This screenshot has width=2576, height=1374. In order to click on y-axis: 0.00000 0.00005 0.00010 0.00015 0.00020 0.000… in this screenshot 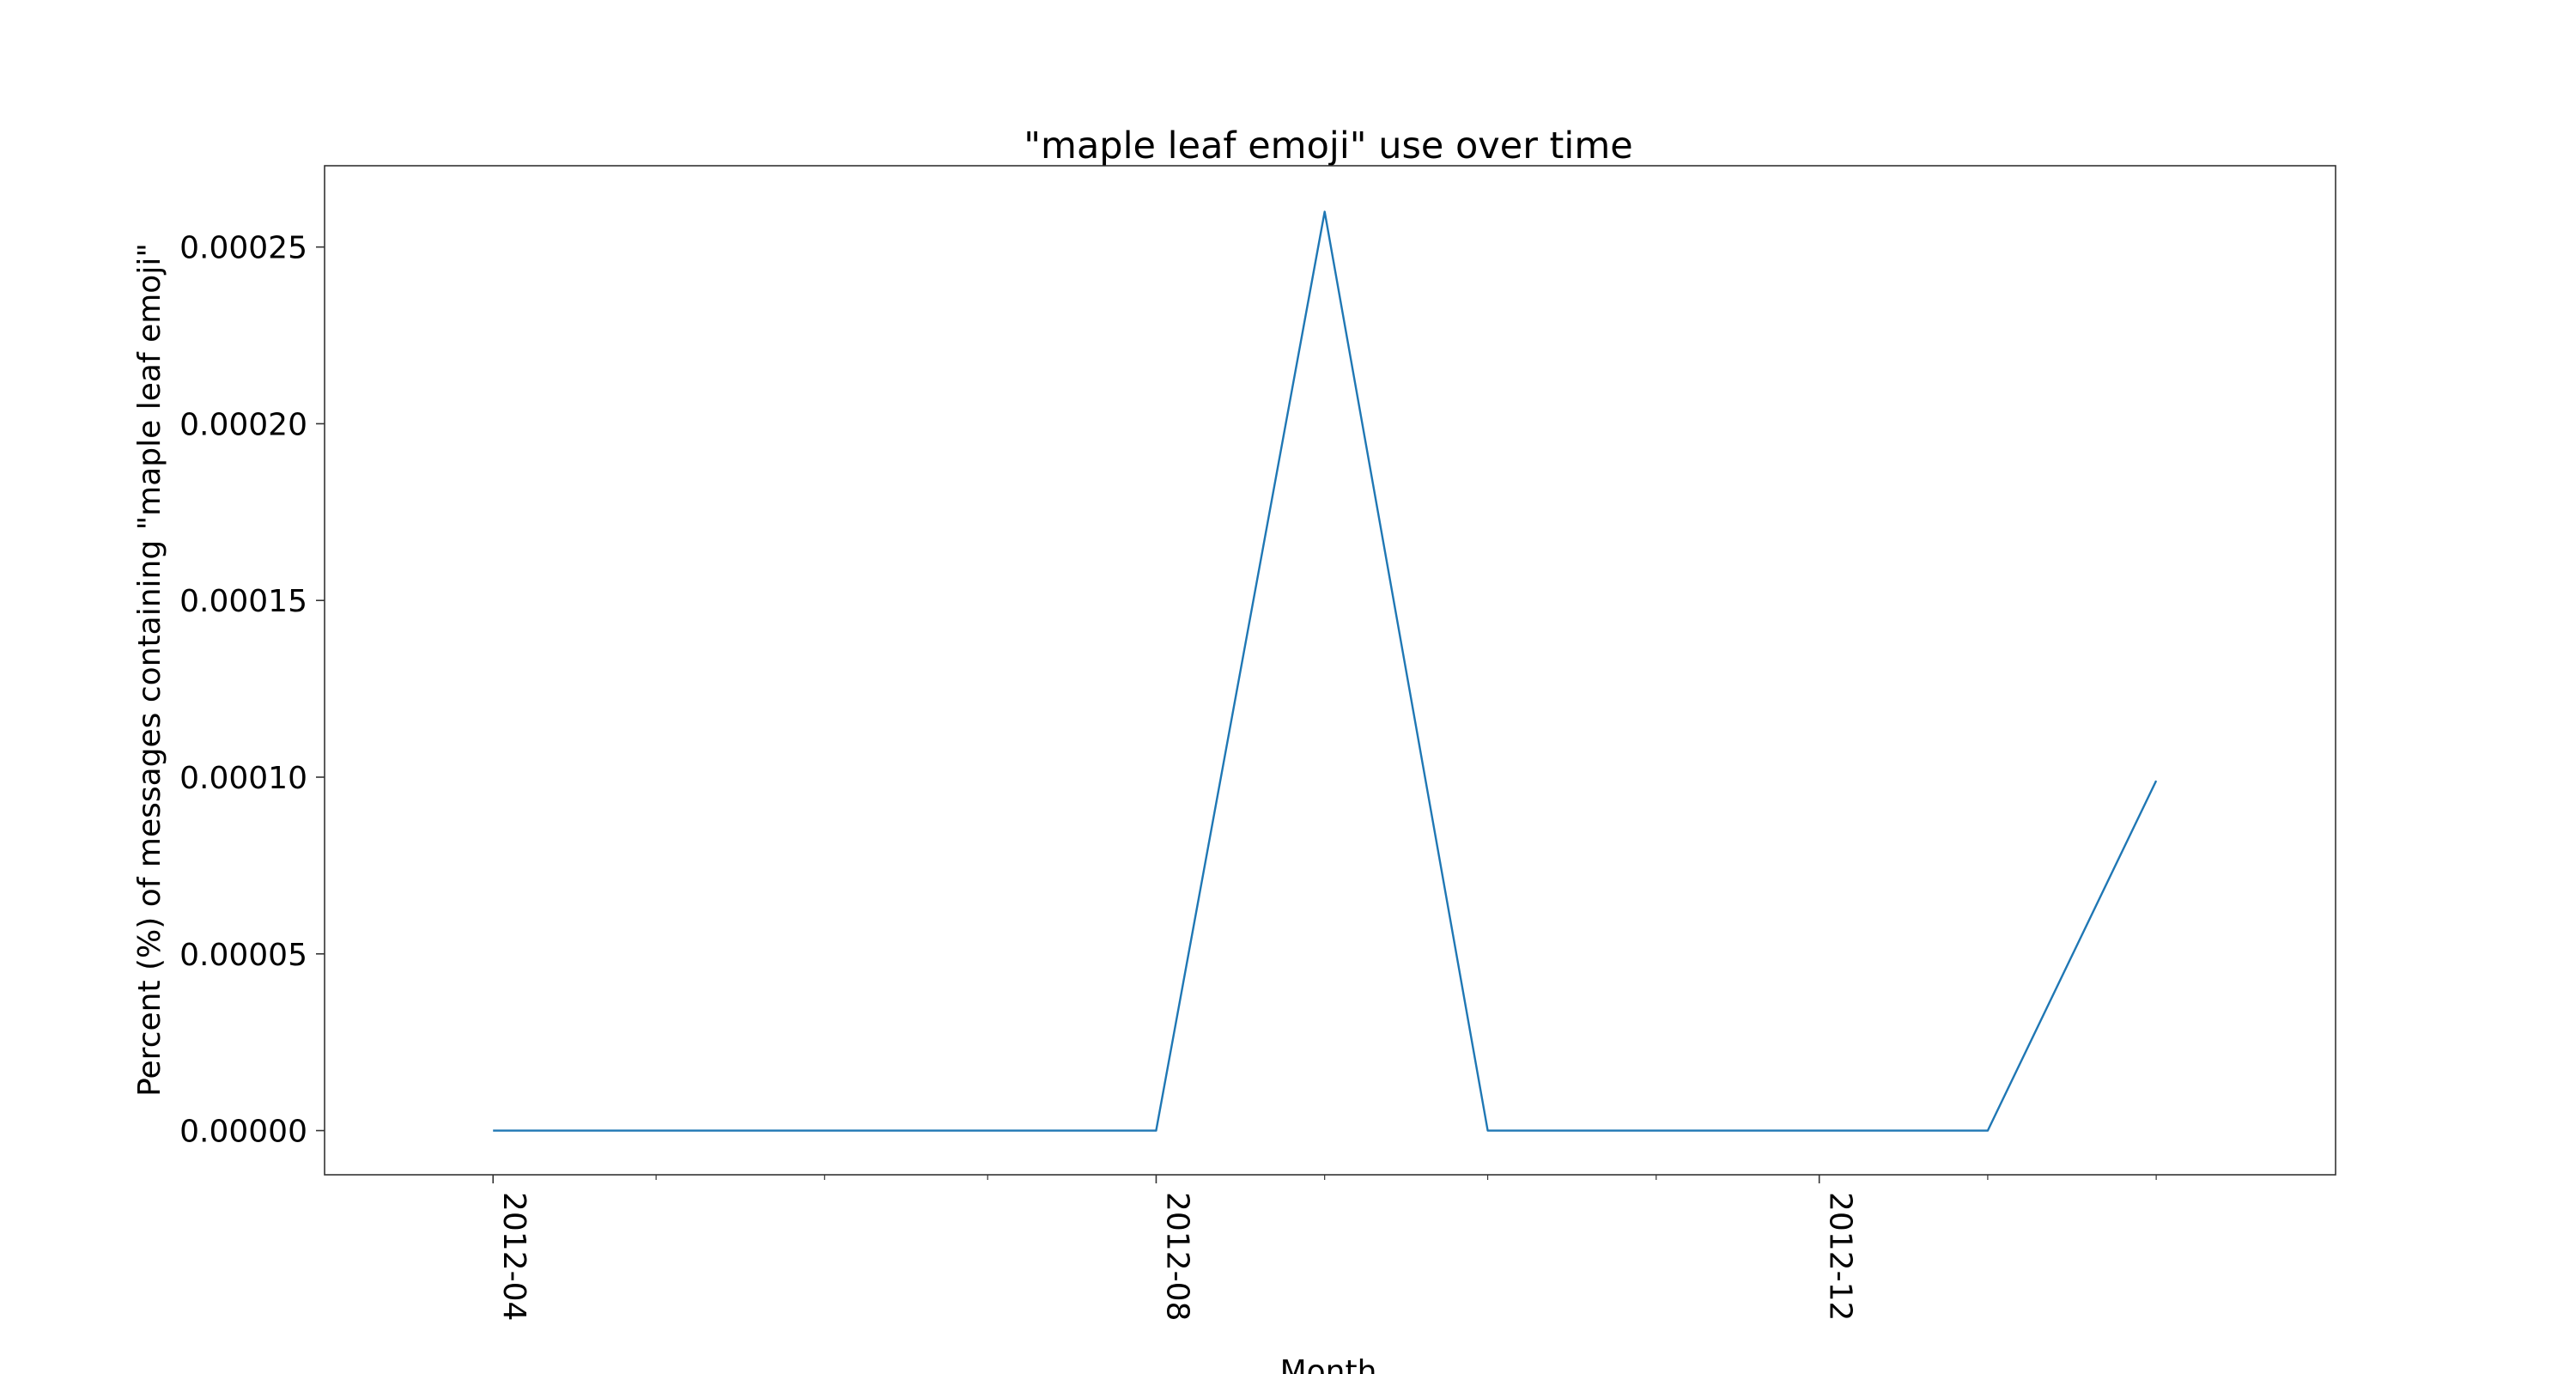, I will do `click(252, 690)`.